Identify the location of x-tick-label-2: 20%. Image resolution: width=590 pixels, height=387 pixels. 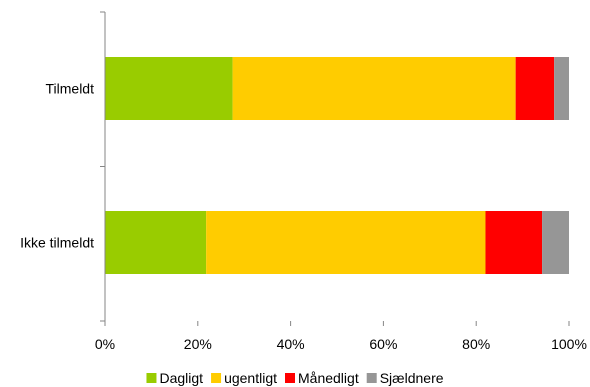
(198, 344).